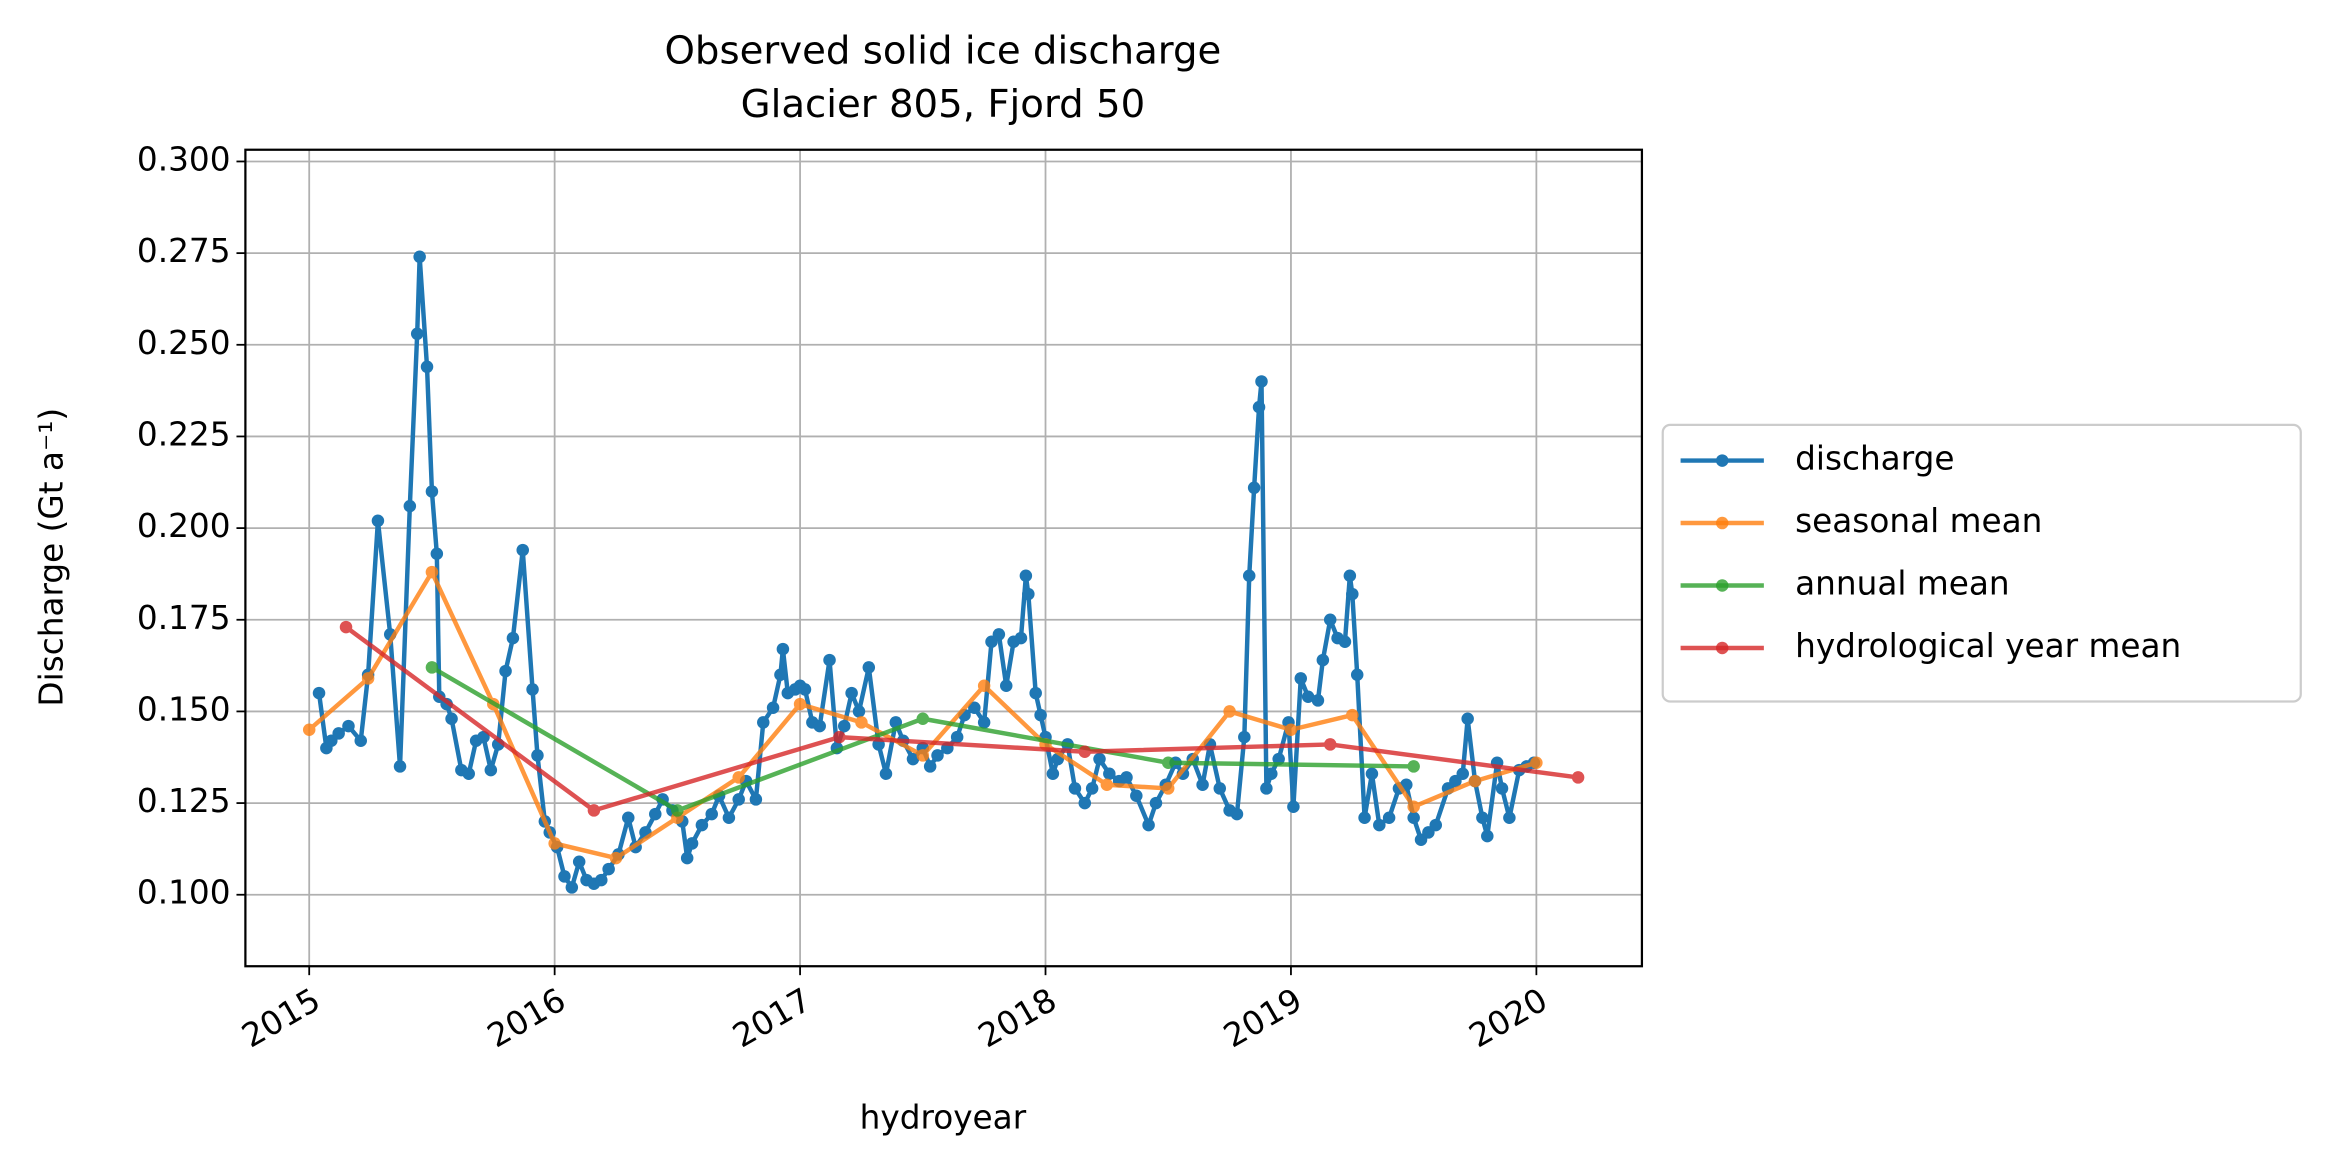  Describe the element at coordinates (184, 618) in the screenshot. I see `y-tick-label: 0.175` at that location.